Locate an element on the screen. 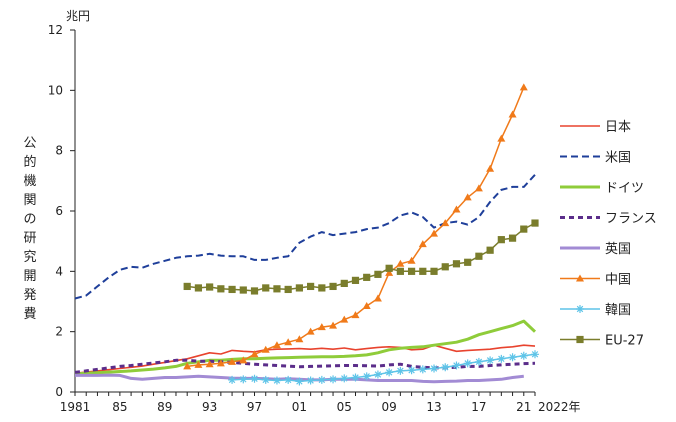 The image size is (676, 422). y-tick-label: 10 is located at coordinates (55, 90).